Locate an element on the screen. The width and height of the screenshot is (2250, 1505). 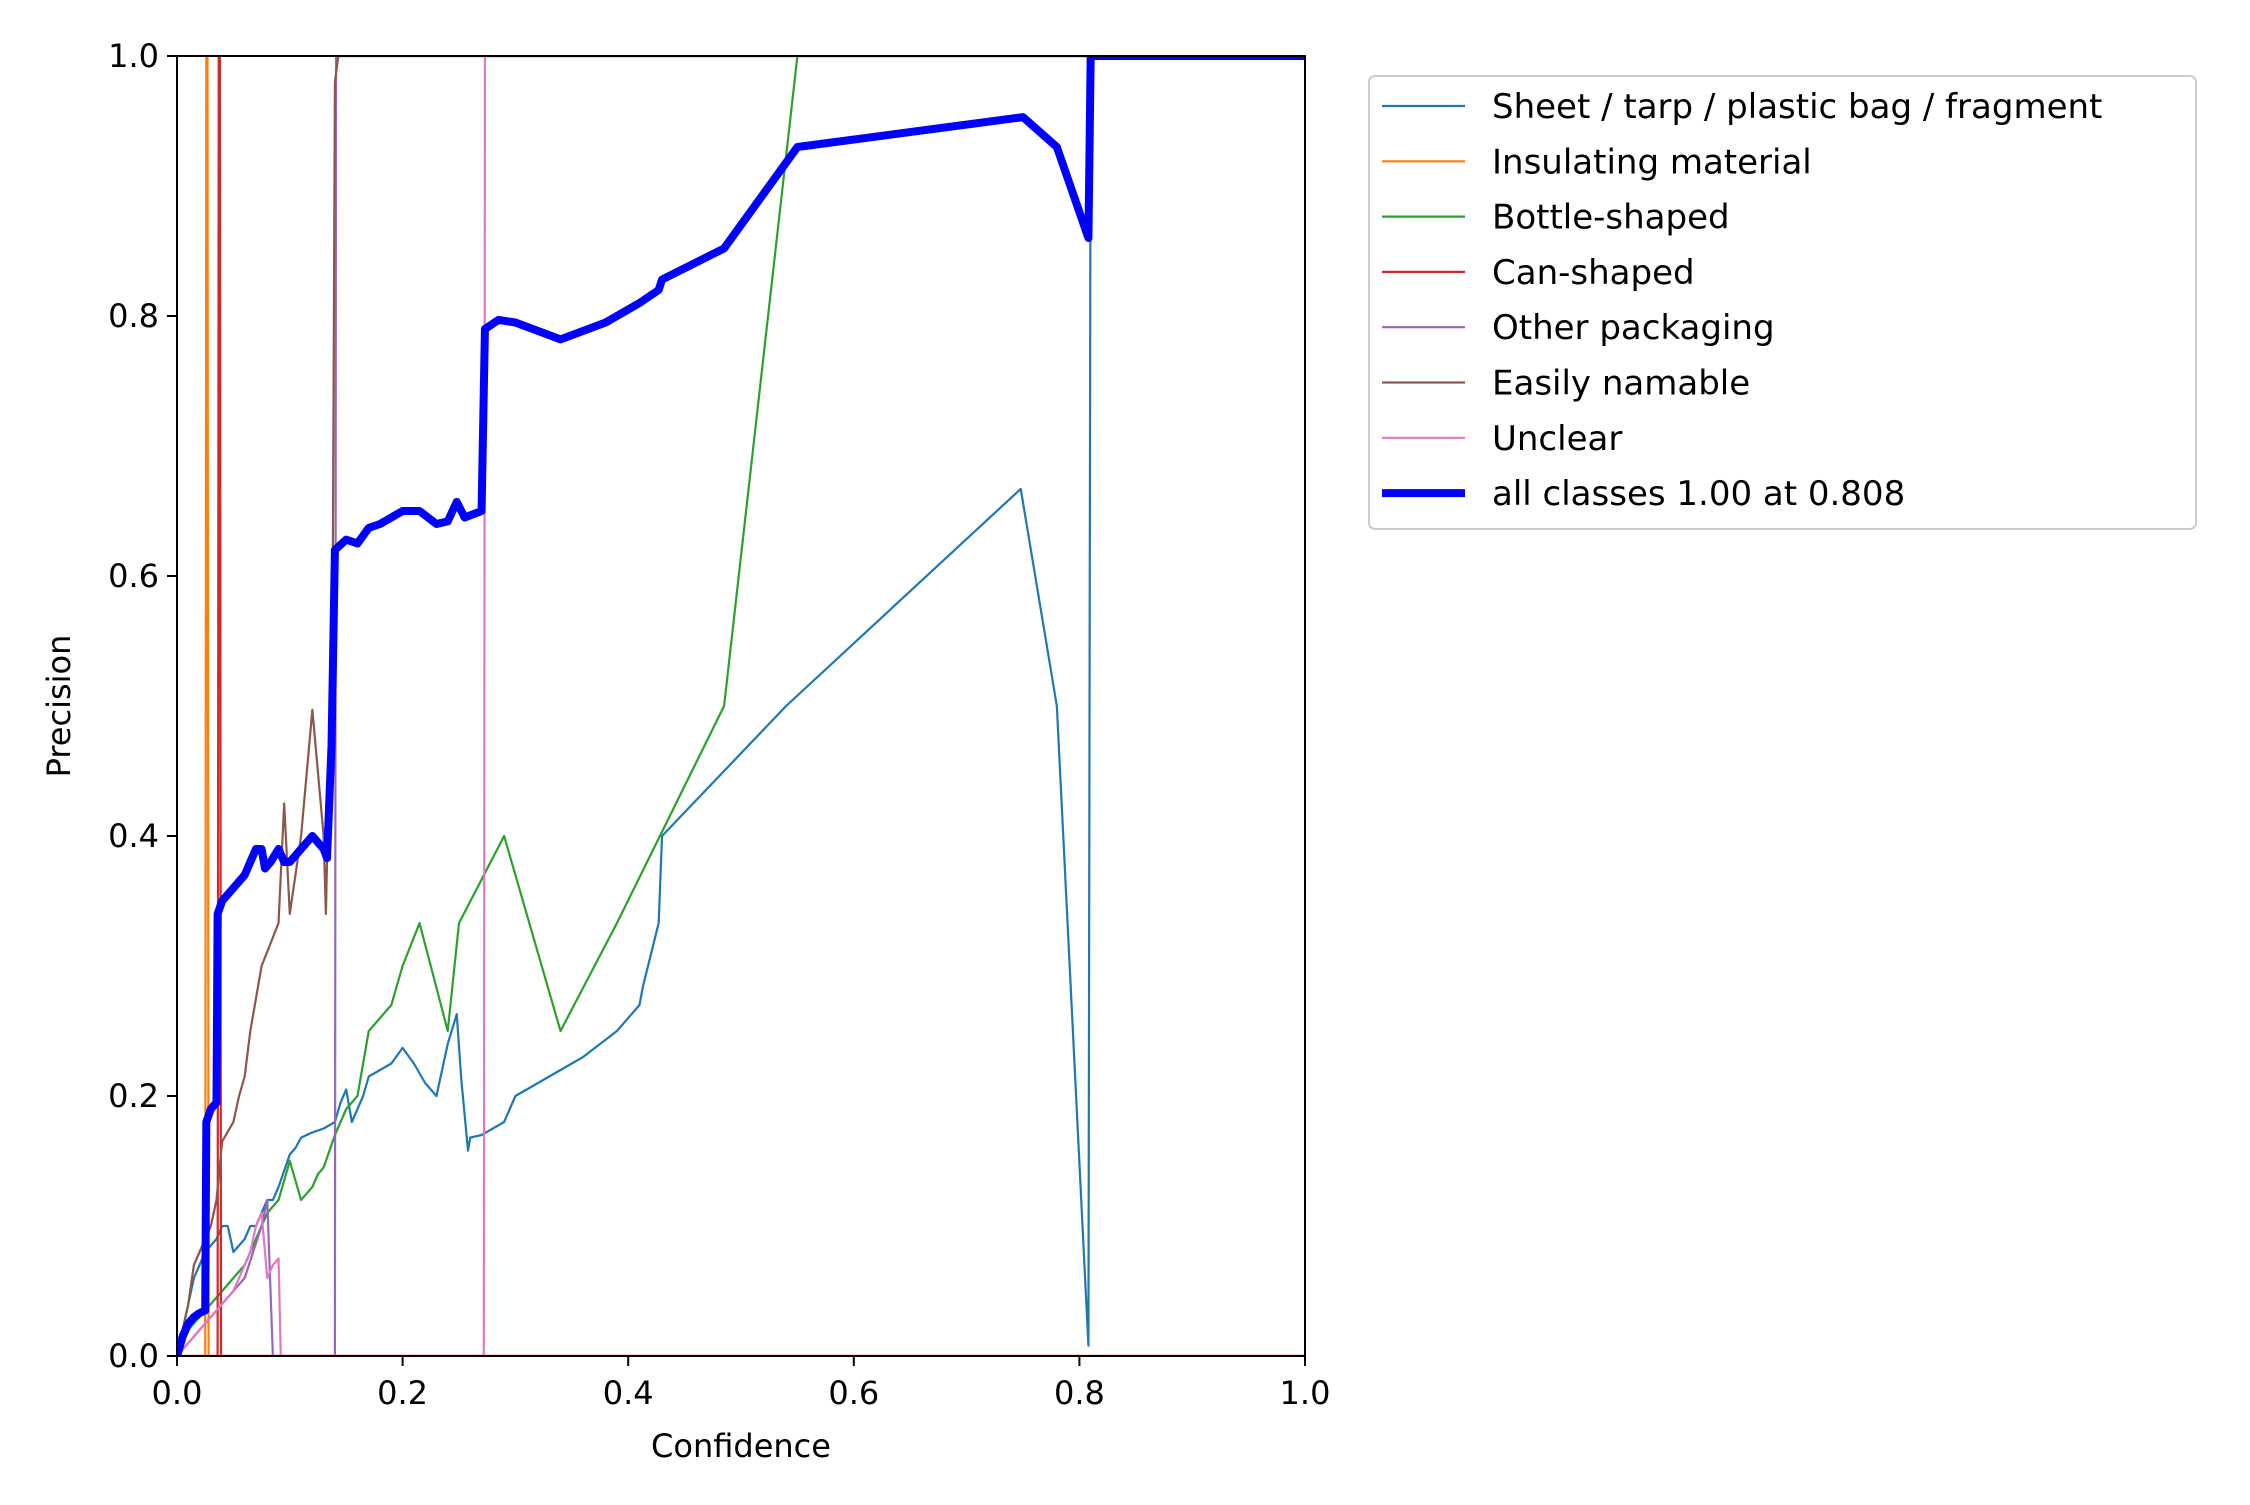
legend-label-3: Can-shaped is located at coordinates (1593, 273).